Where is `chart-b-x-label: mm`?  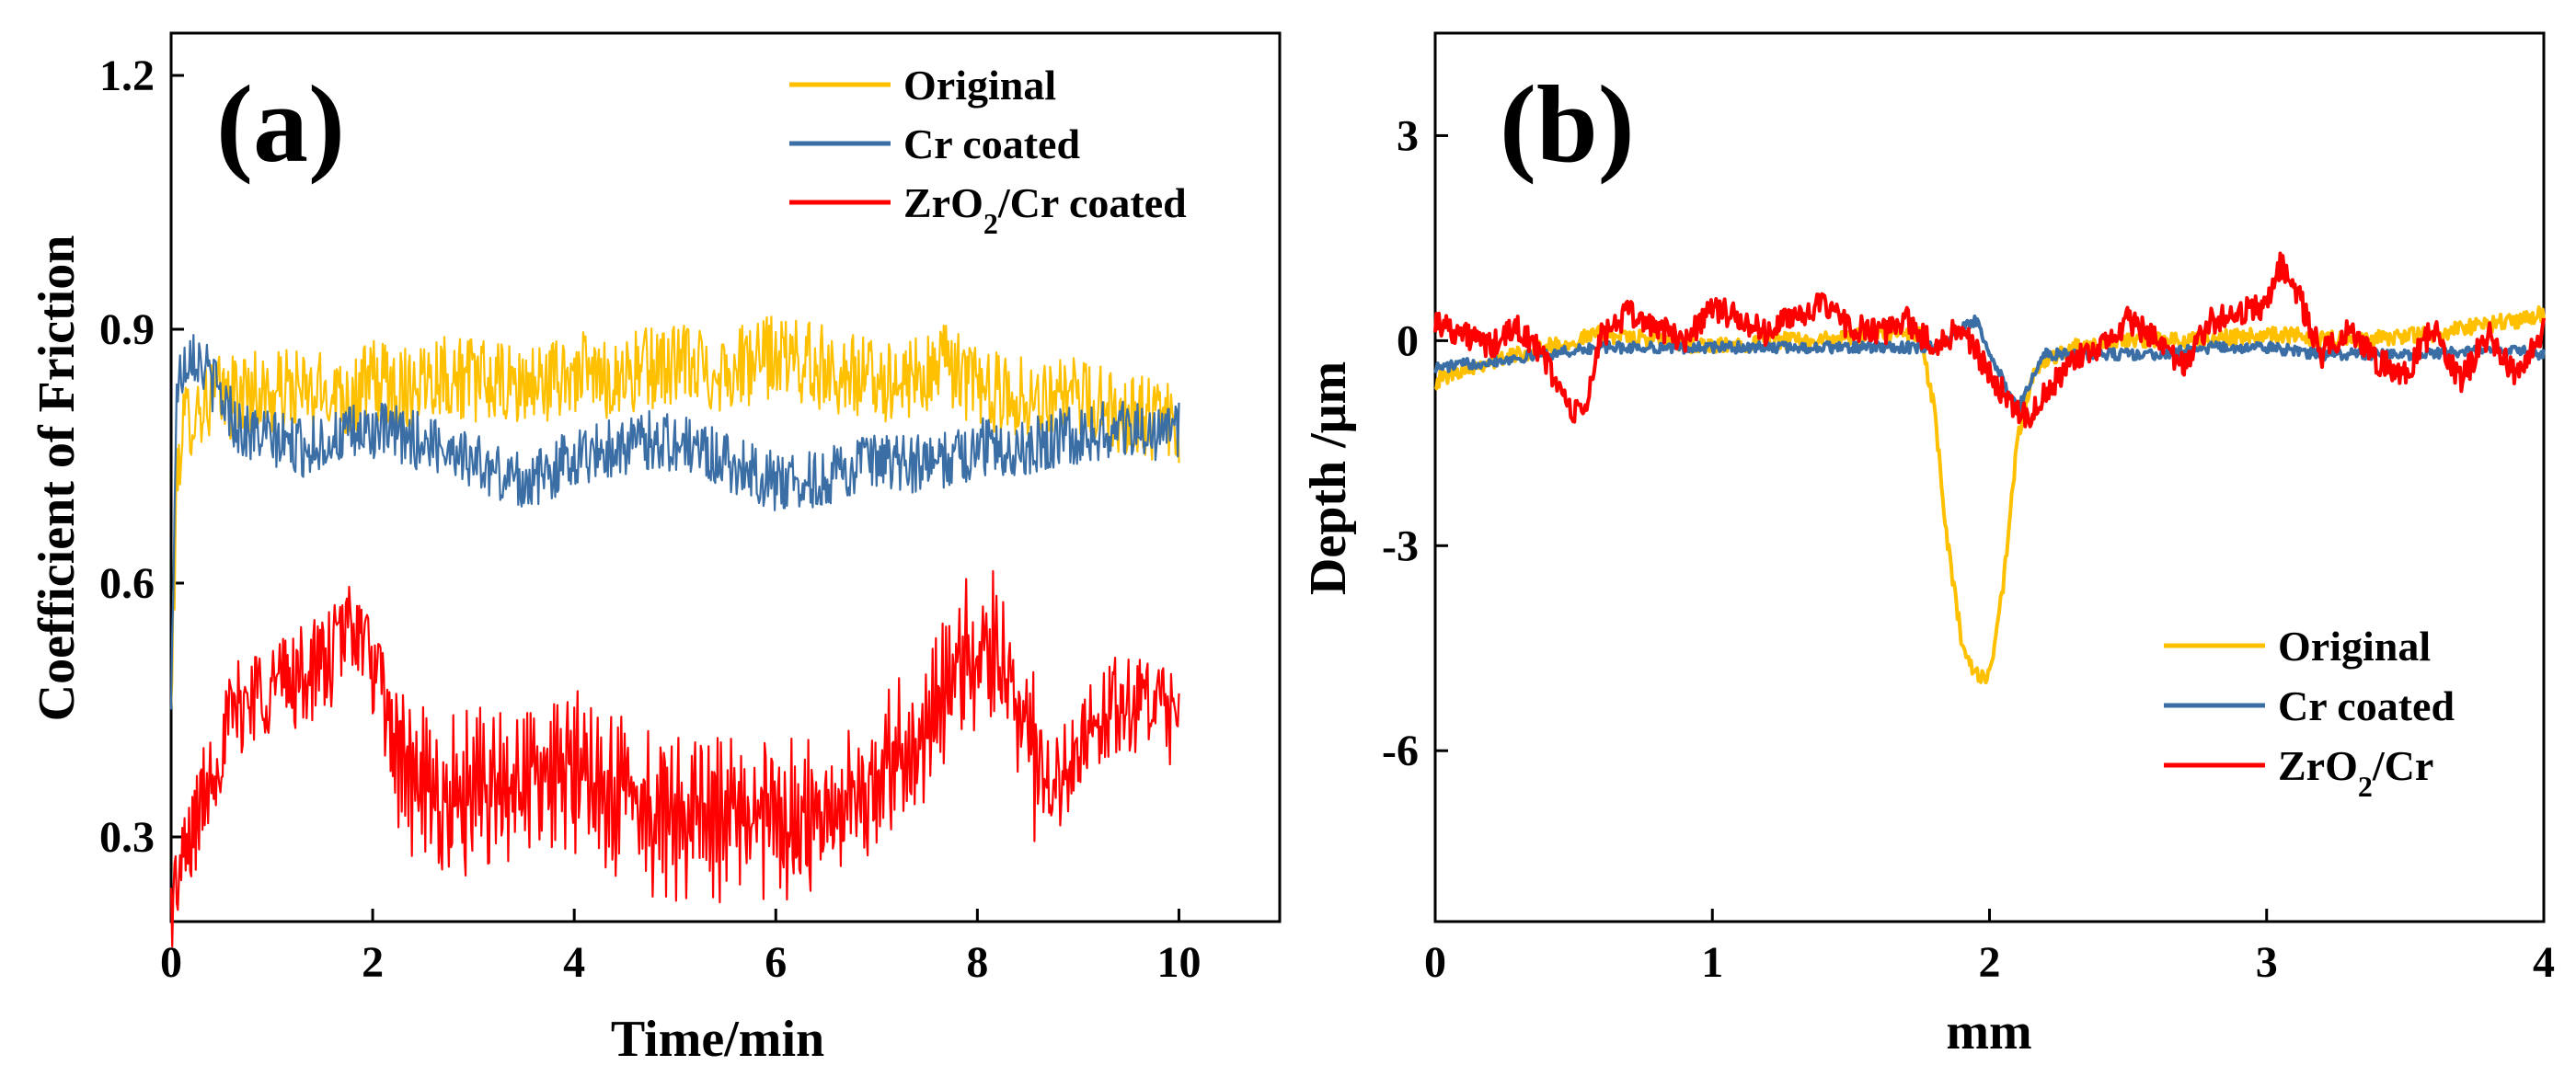 chart-b-x-label: mm is located at coordinates (1988, 1031).